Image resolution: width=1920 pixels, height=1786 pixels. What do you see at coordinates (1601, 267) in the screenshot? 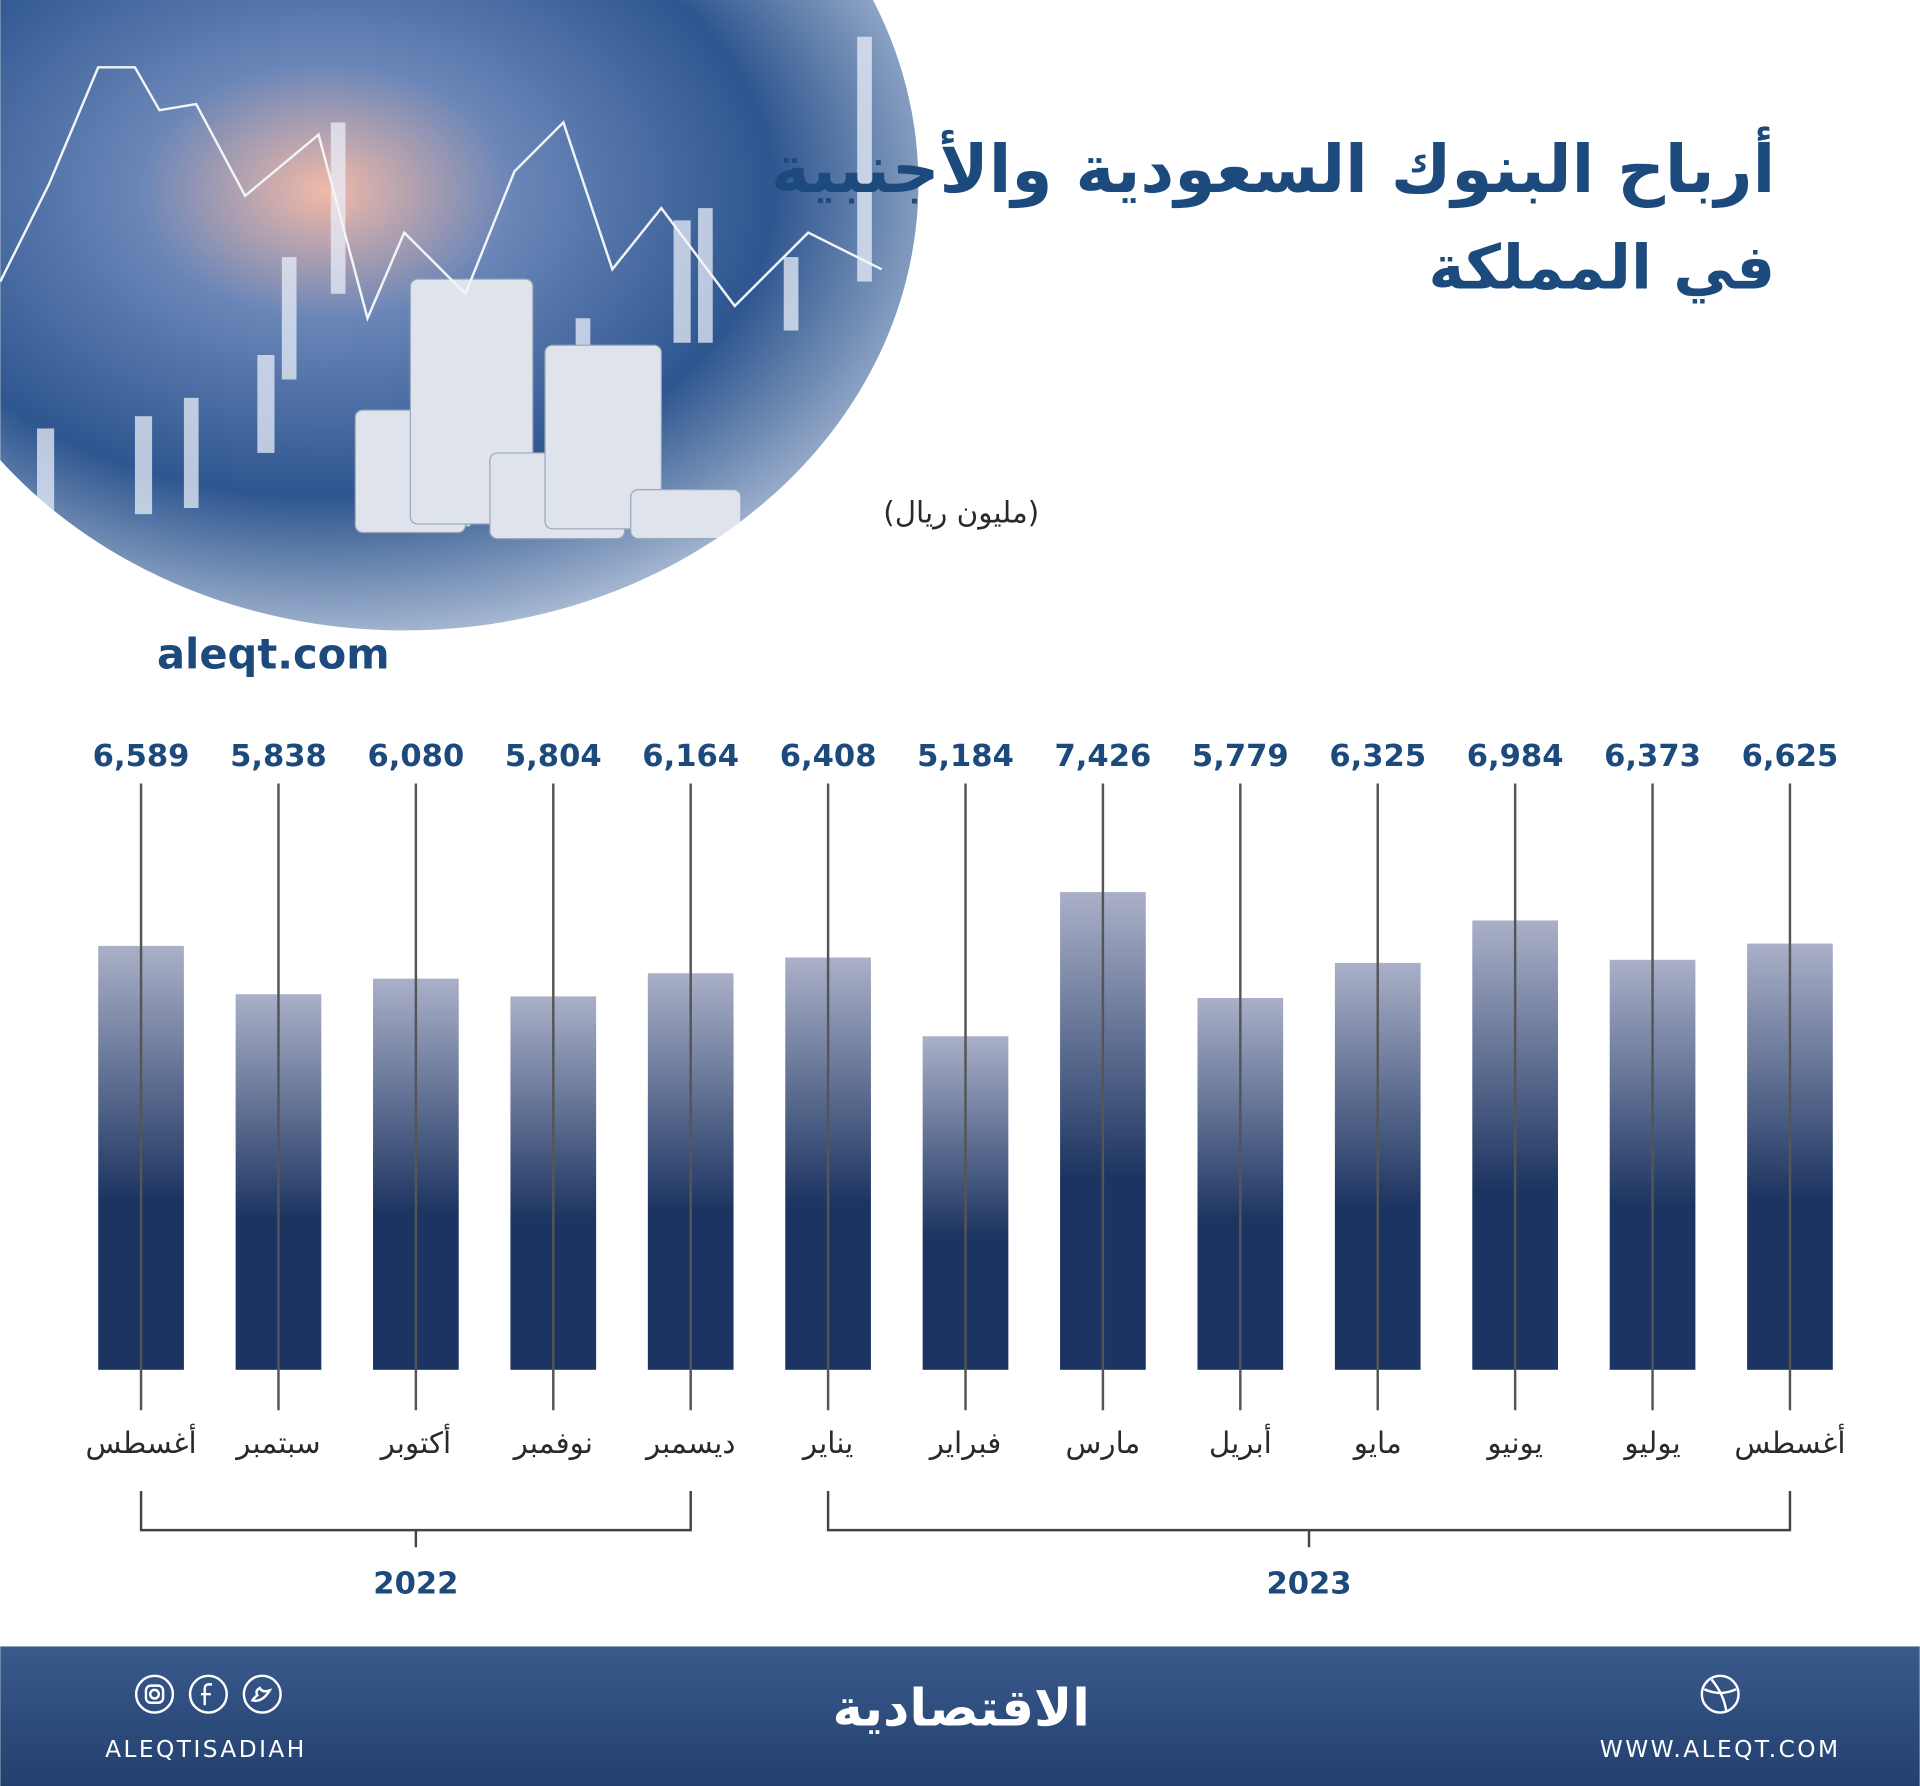
I see `chart-subtitle: في المملكة` at bounding box center [1601, 267].